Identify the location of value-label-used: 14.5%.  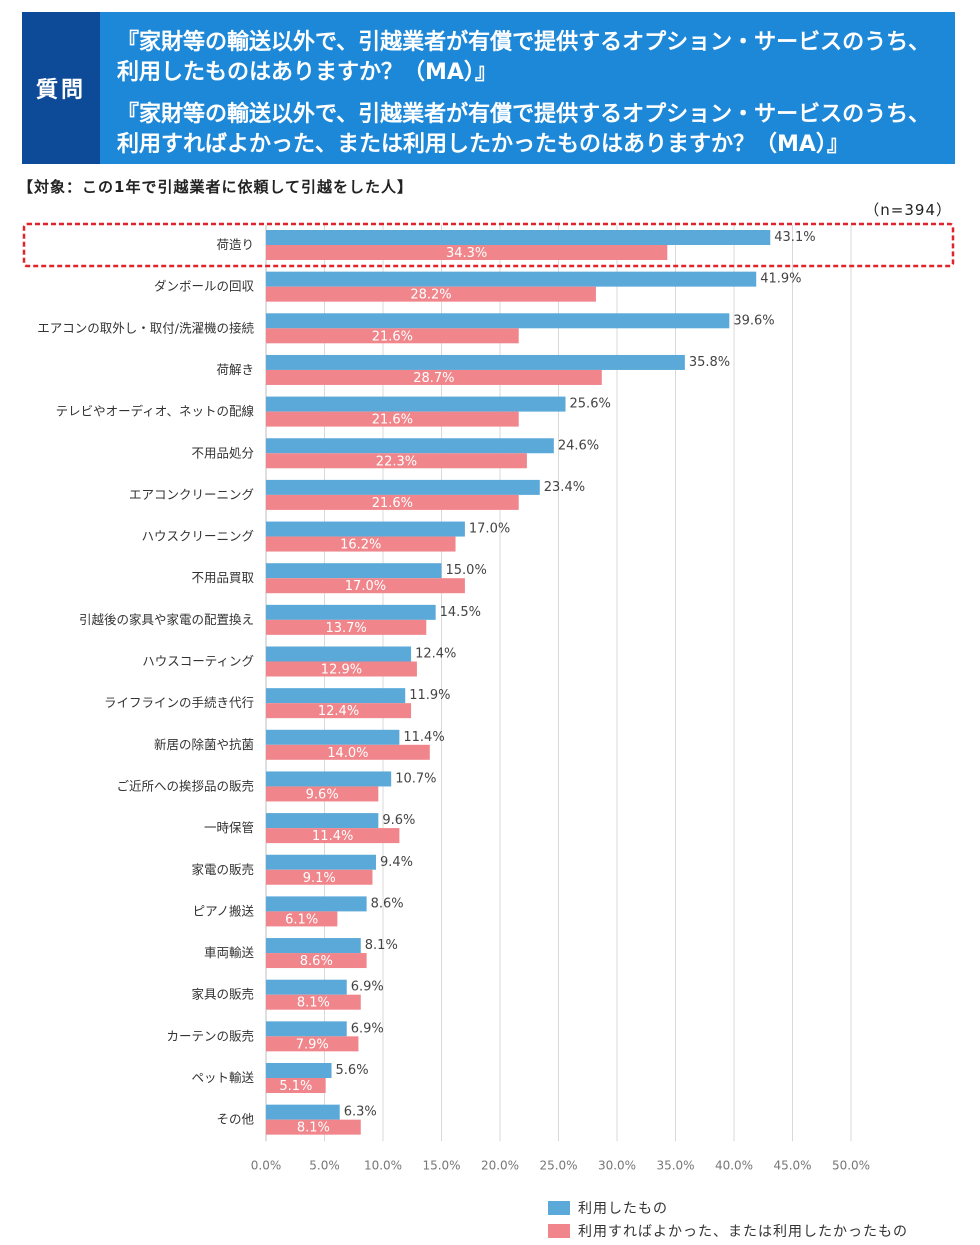
(460, 612).